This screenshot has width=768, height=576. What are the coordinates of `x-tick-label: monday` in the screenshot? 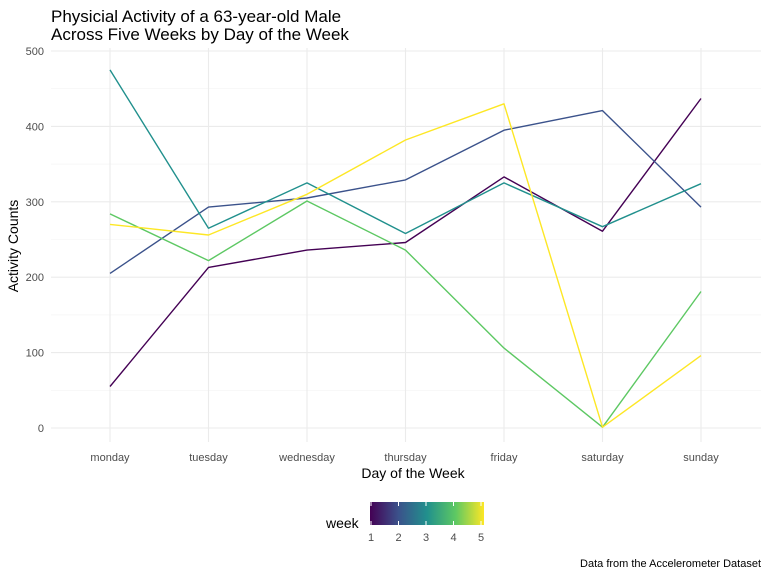 It's located at (110, 458).